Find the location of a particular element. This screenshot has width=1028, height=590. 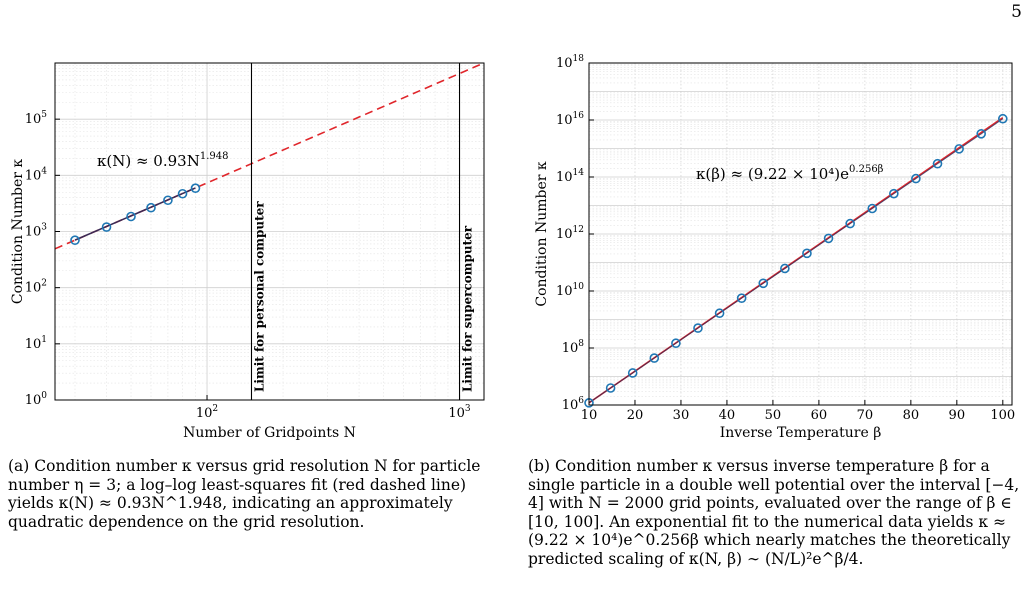

y-tick-label: 10⁴ is located at coordinates (36, 174).